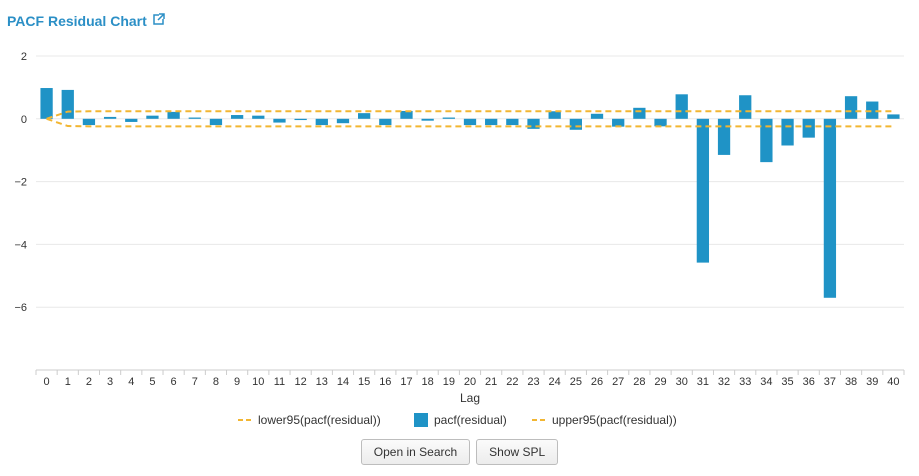 The width and height of the screenshot is (919, 476). Describe the element at coordinates (639, 382) in the screenshot. I see `x-tick-label: 28` at that location.